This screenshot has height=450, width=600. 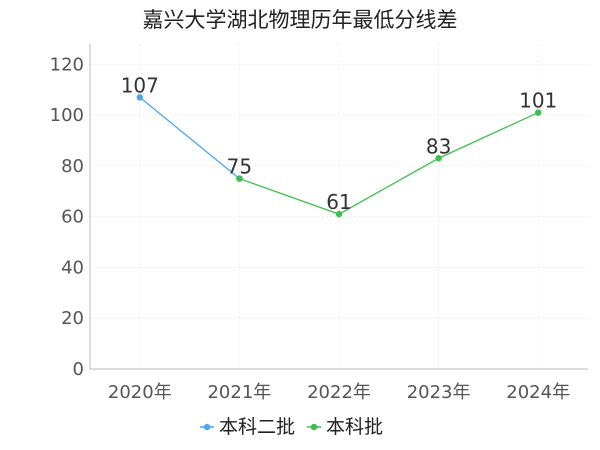 What do you see at coordinates (538, 392) in the screenshot?
I see `x-tick-label: 2024年` at bounding box center [538, 392].